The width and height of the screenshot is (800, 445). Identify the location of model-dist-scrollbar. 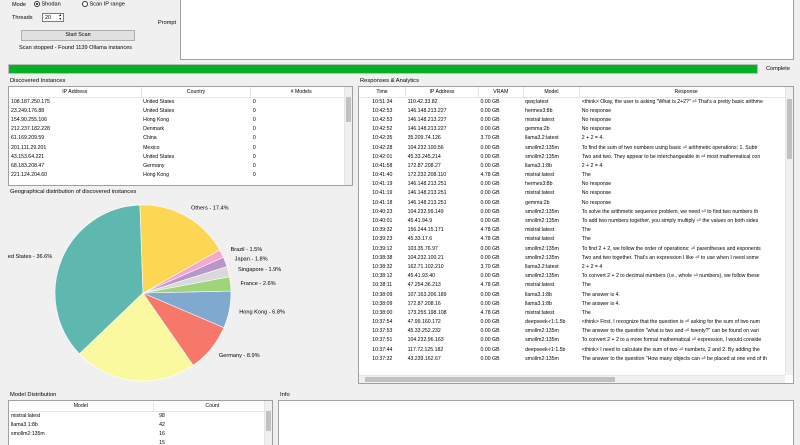
(268, 423).